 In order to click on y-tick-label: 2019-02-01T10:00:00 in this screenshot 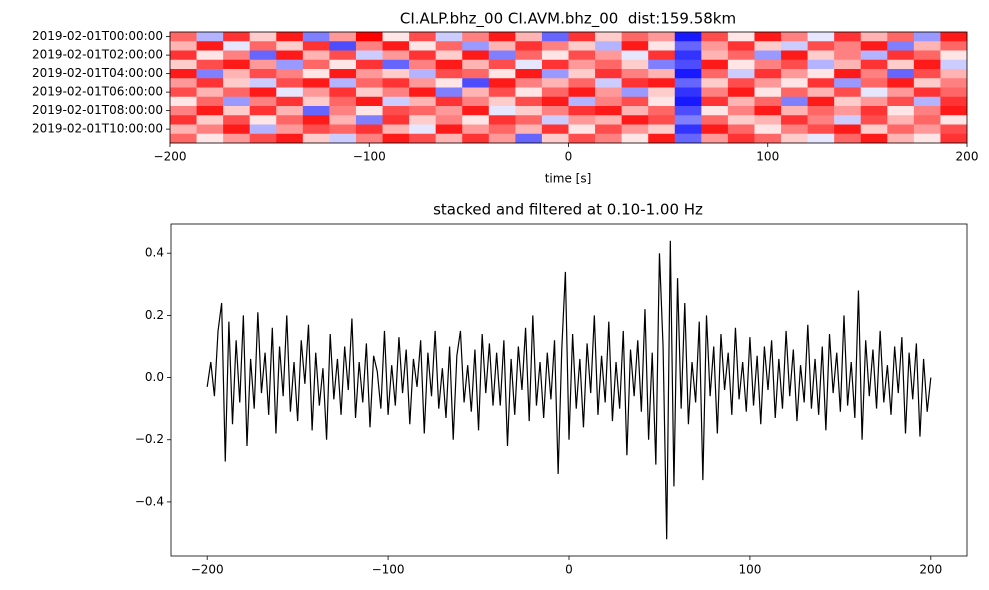, I will do `click(97, 129)`.